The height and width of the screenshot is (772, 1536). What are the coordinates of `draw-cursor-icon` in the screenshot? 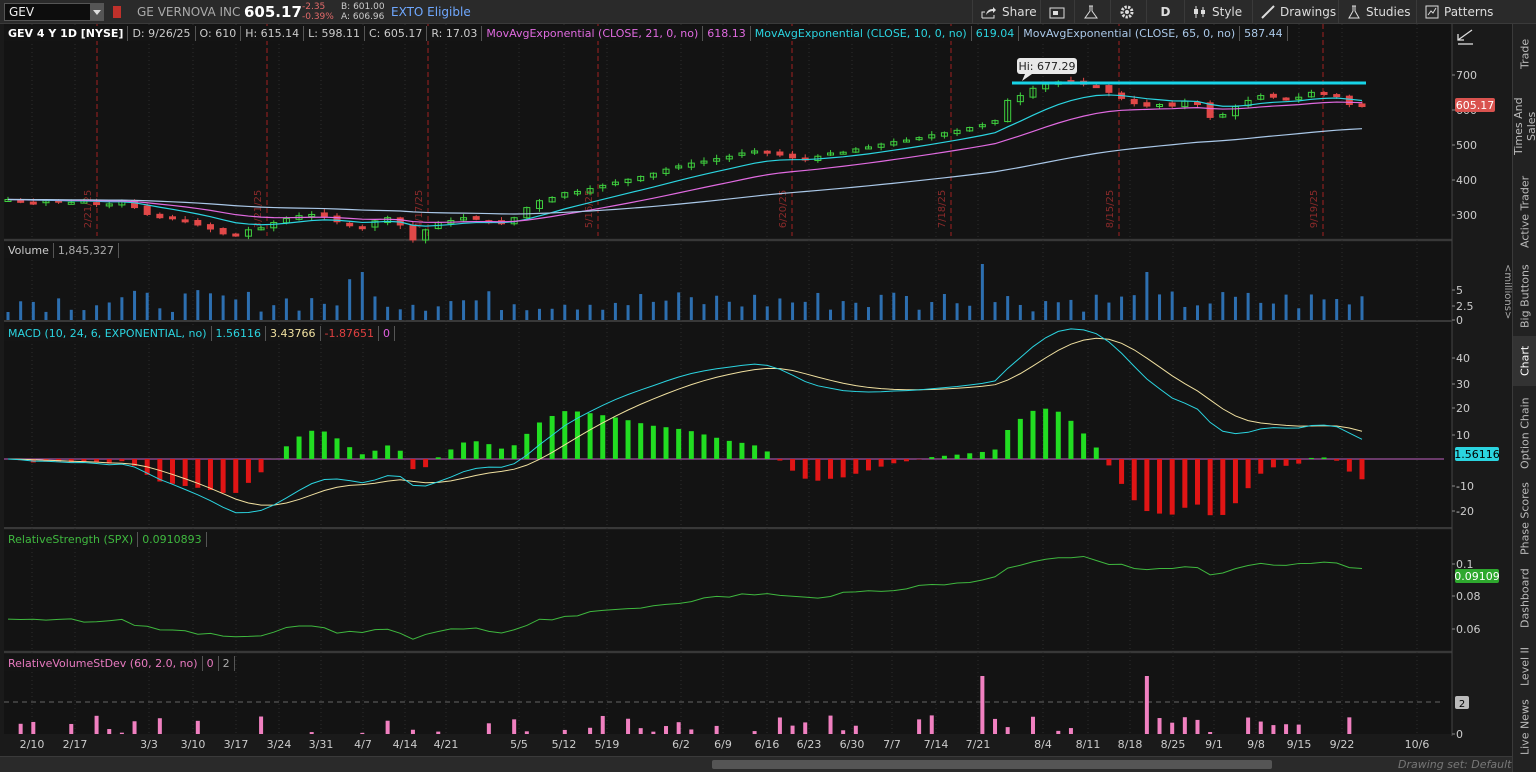 It's located at (1465, 35).